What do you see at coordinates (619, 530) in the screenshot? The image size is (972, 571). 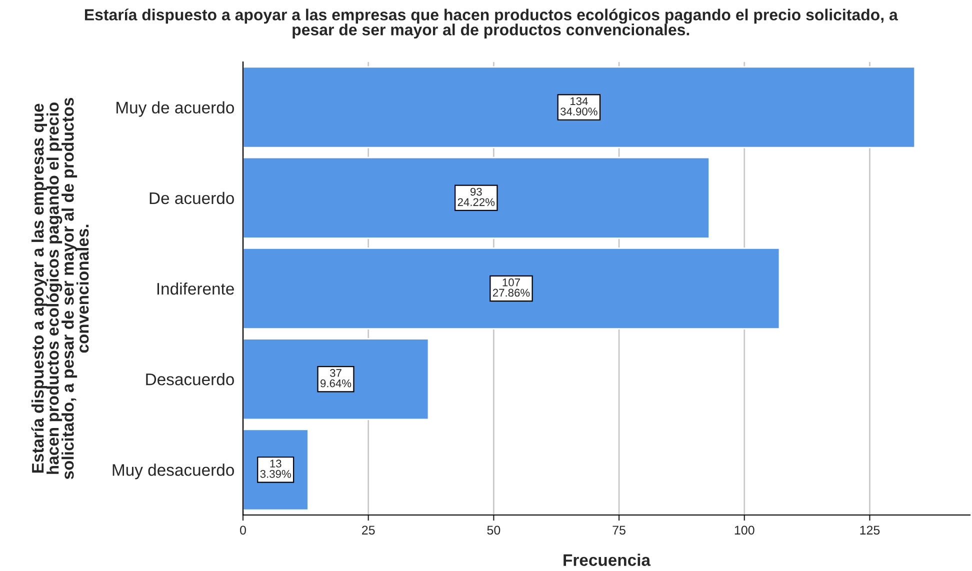 I see `x-tick-label: 75` at bounding box center [619, 530].